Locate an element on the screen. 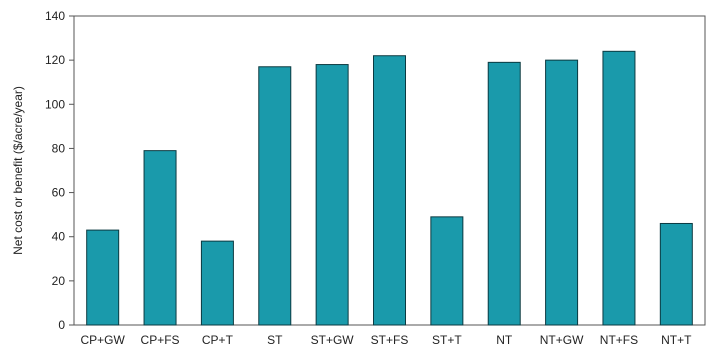 The width and height of the screenshot is (708, 350). bar-st is located at coordinates (275, 196).